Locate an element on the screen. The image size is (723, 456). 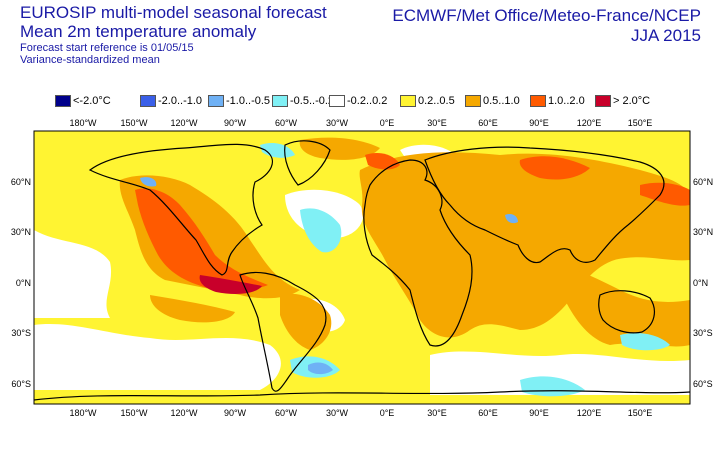
europe-africa-outline is located at coordinates (418, 253).